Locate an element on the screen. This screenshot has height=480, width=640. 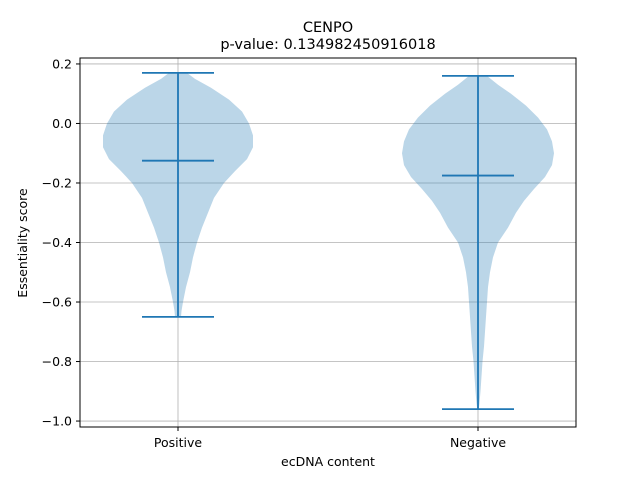
y-axis-label: Essentiality score is located at coordinates (22, 243).